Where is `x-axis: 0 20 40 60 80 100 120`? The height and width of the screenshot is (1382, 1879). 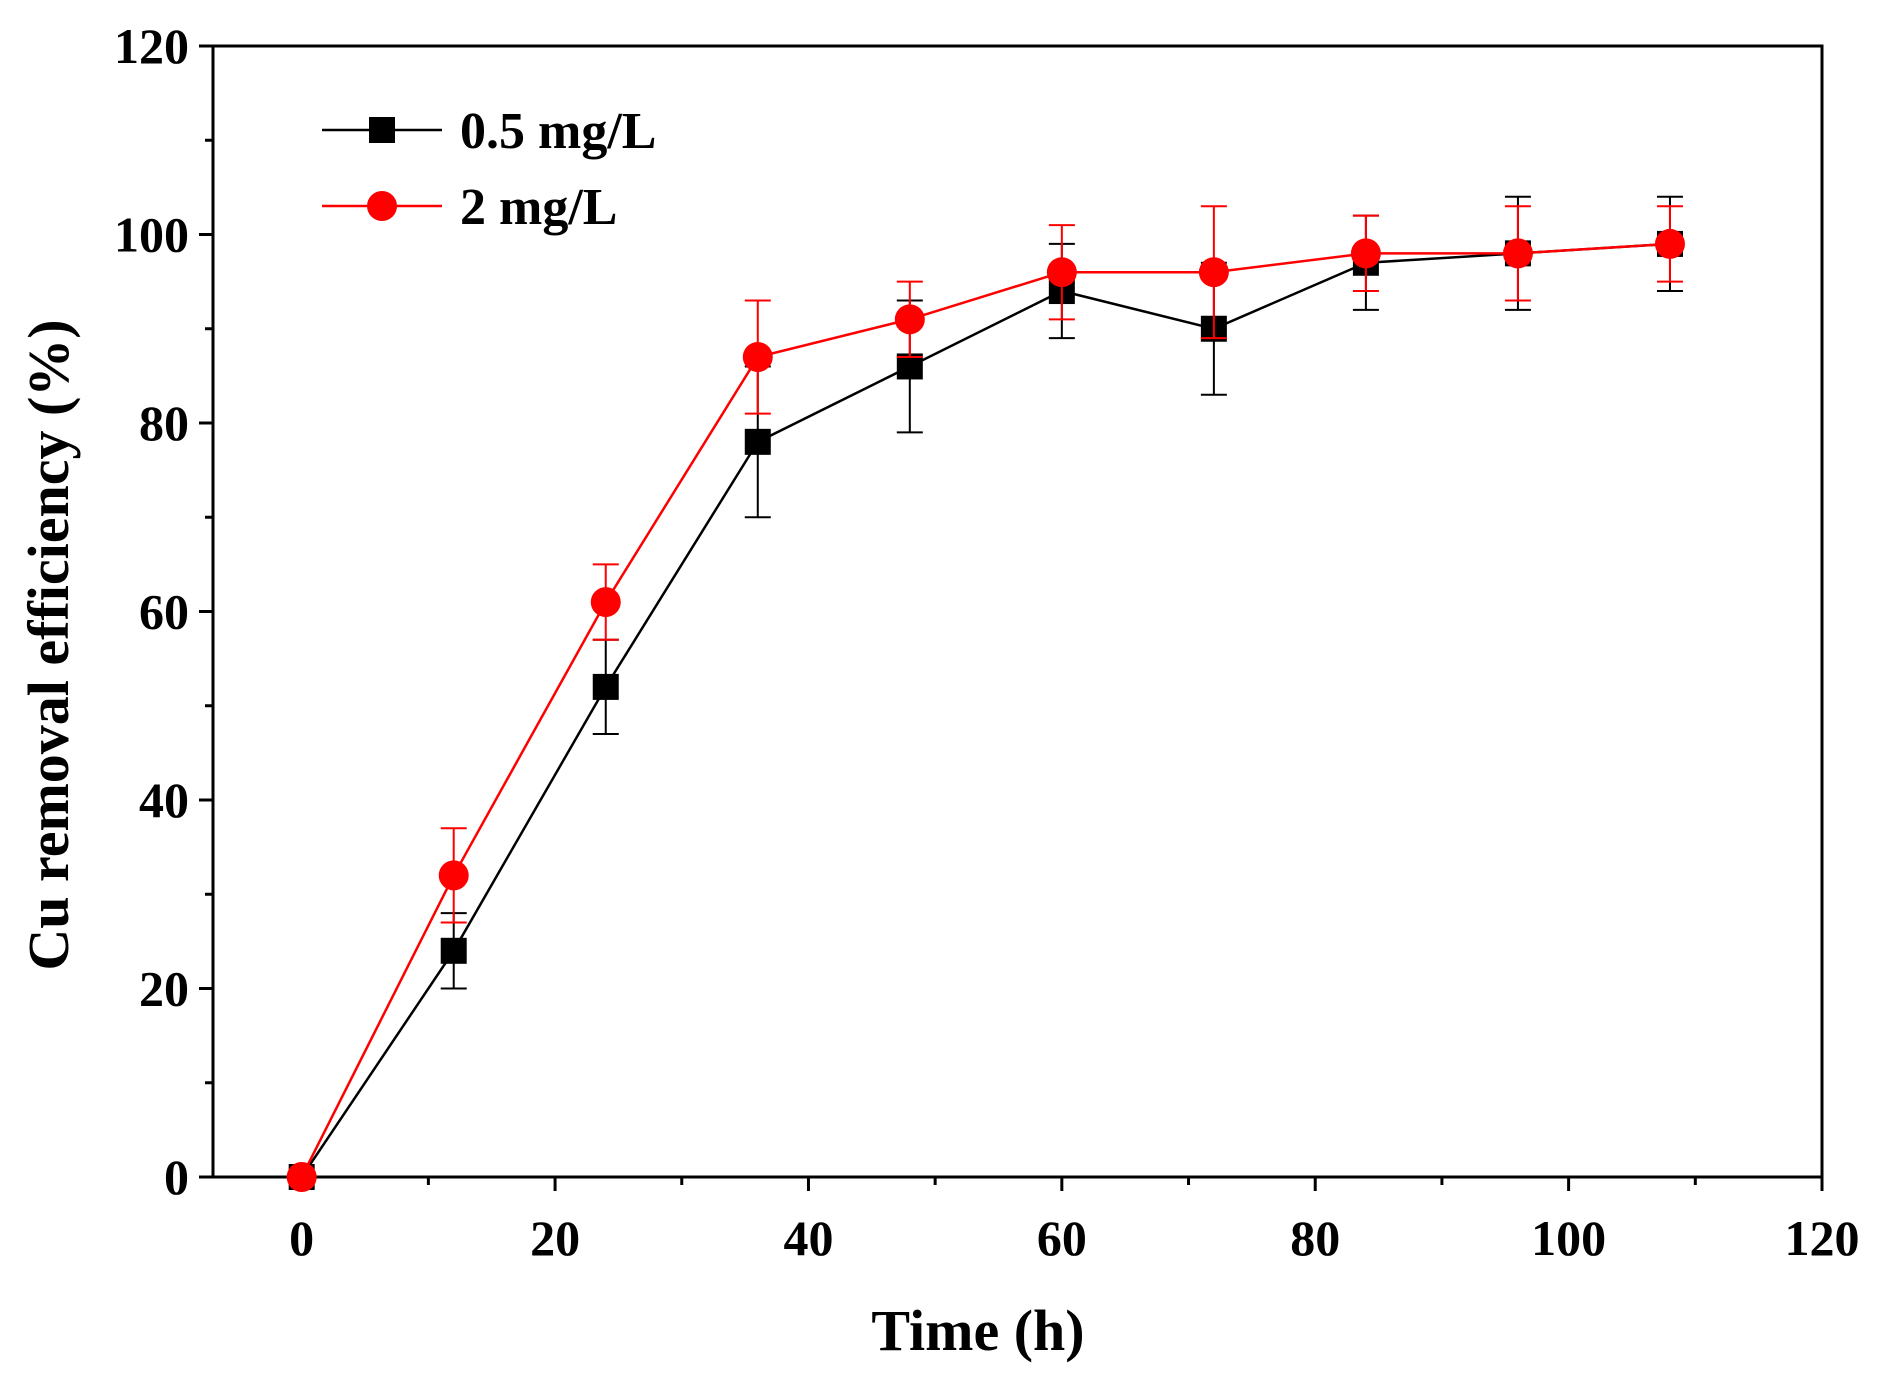 x-axis: 0 20 40 60 80 100 120 is located at coordinates (1074, 1221).